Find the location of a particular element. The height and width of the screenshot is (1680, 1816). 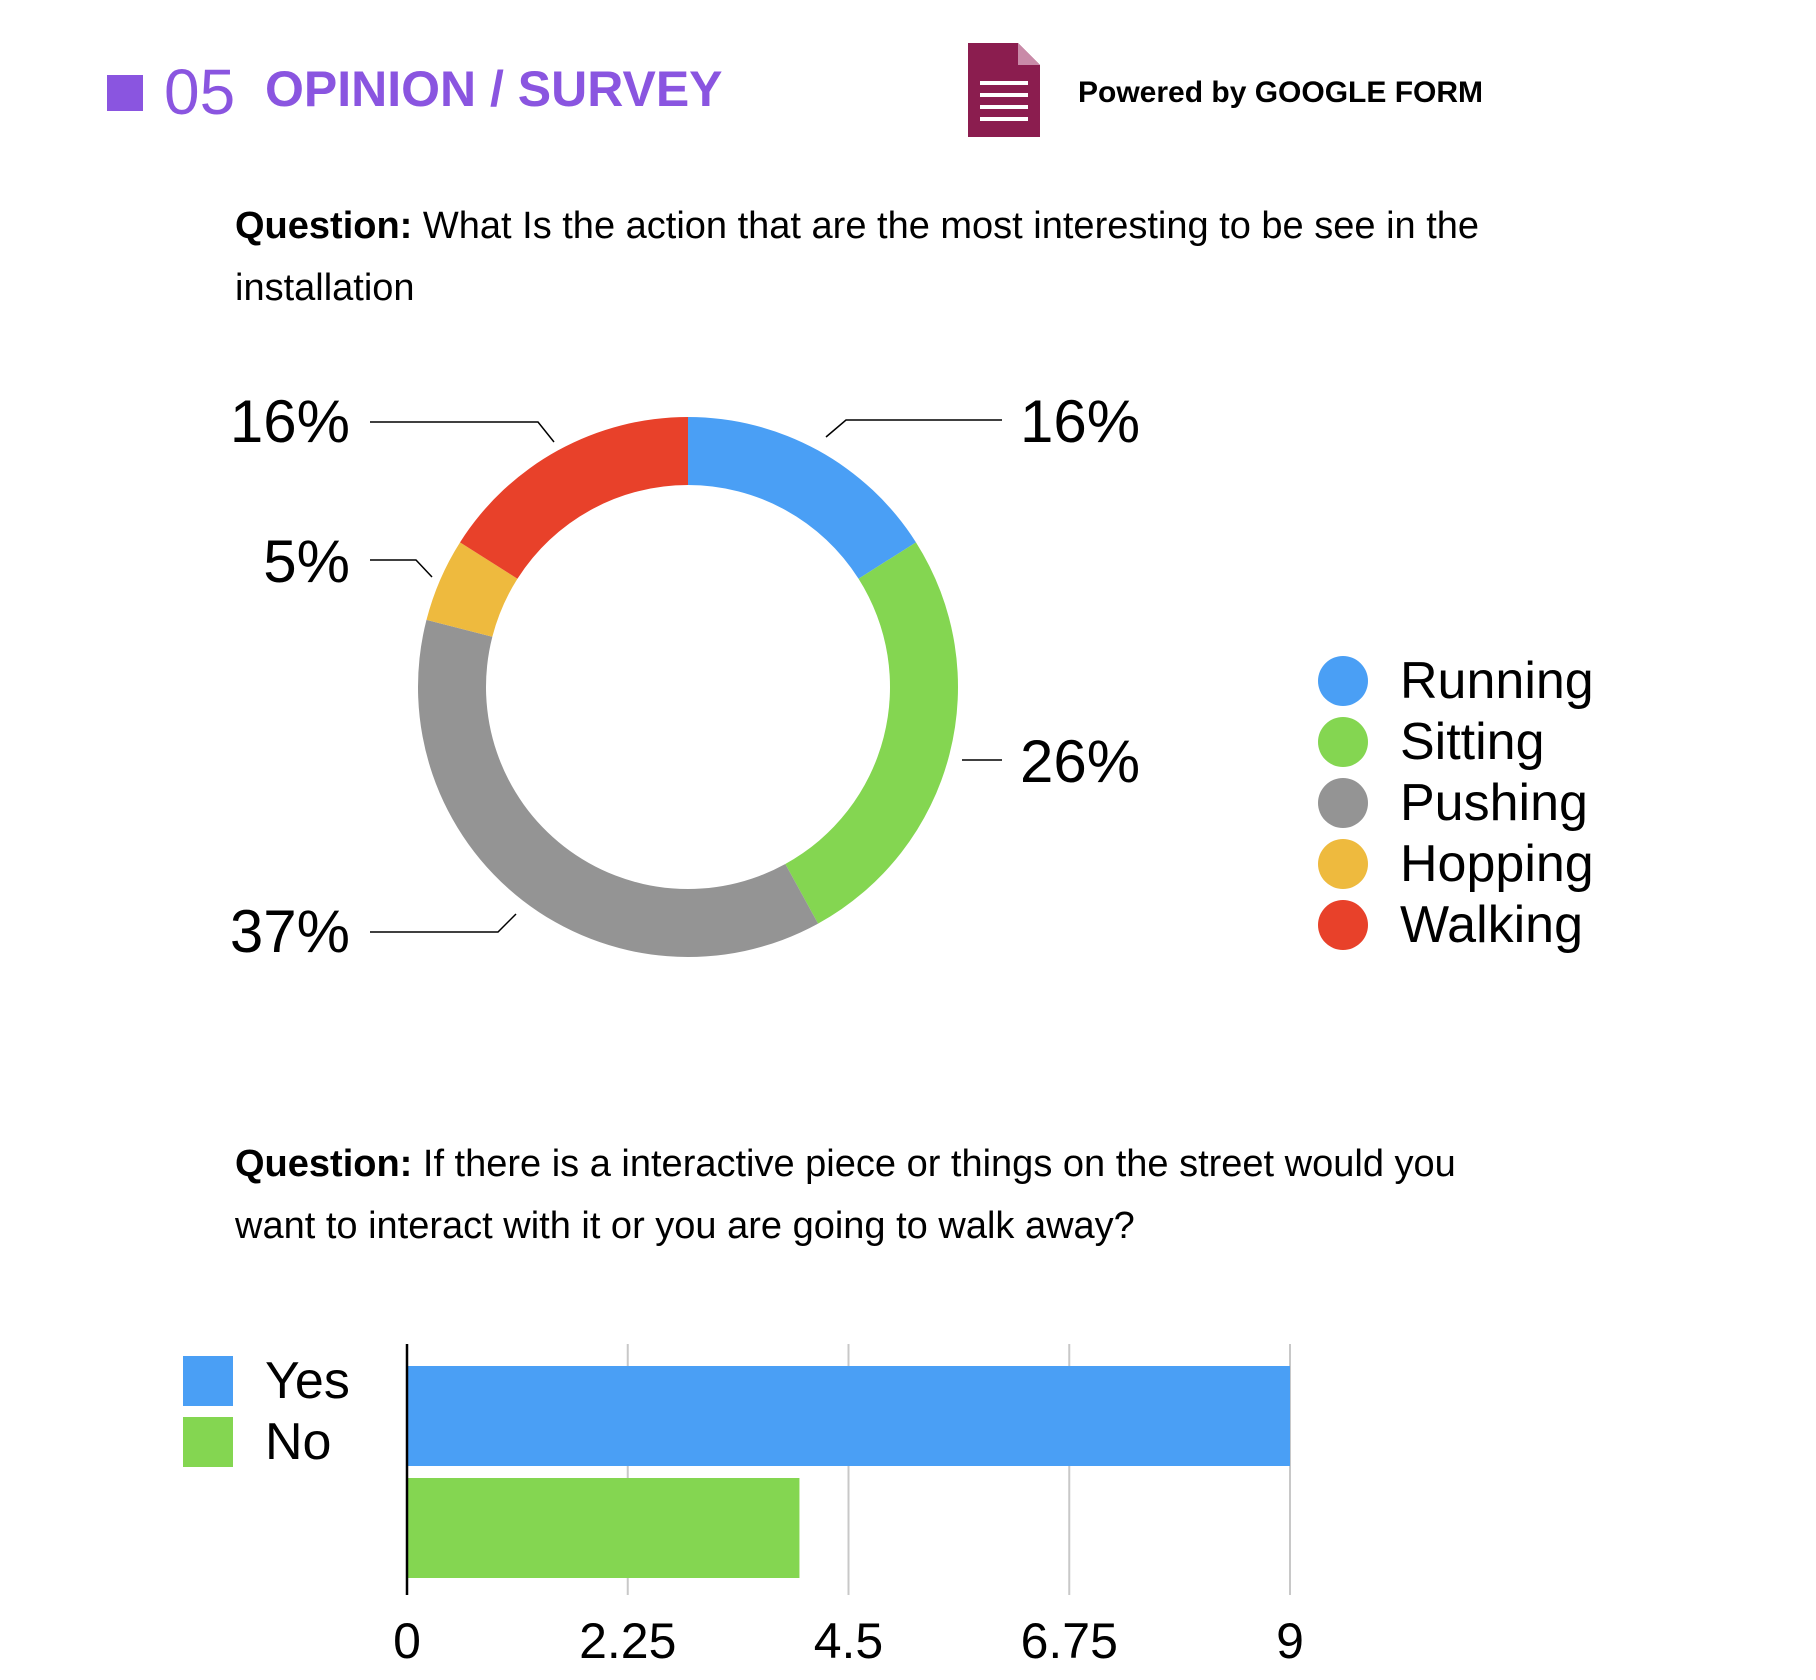

legend-label: No is located at coordinates (298, 1441).